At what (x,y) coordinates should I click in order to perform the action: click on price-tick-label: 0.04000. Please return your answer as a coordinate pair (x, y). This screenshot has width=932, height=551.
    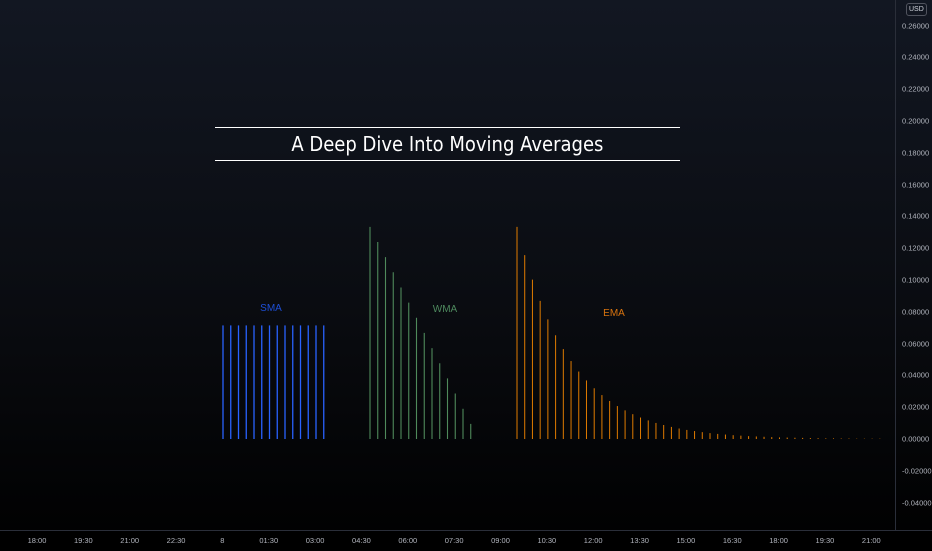
    Looking at the image, I should click on (916, 375).